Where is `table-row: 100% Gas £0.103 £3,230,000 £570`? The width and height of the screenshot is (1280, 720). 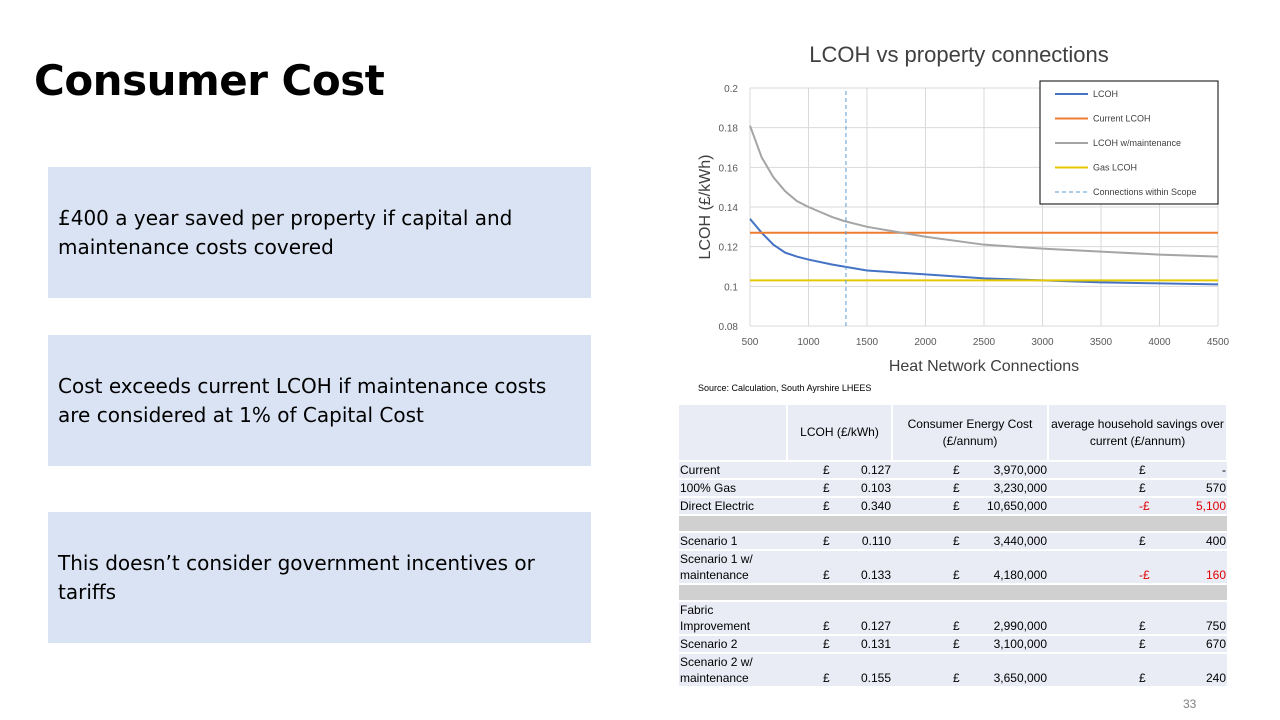 table-row: 100% Gas £0.103 £3,230,000 £570 is located at coordinates (953, 488).